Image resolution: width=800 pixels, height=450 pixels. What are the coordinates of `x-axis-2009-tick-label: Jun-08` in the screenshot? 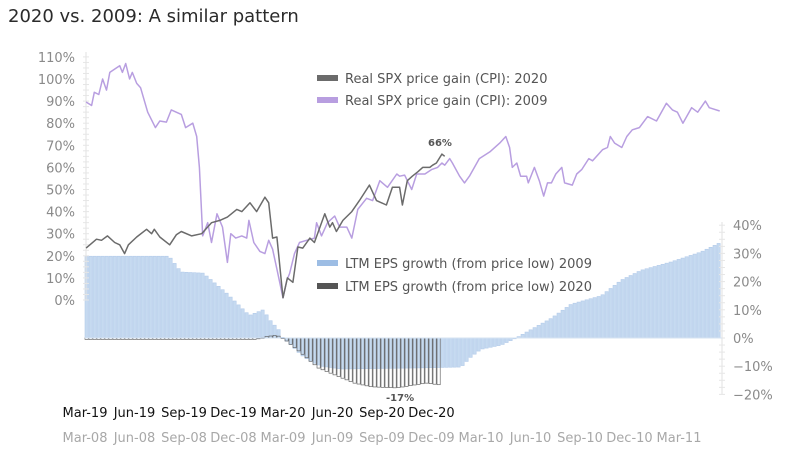 It's located at (134, 438).